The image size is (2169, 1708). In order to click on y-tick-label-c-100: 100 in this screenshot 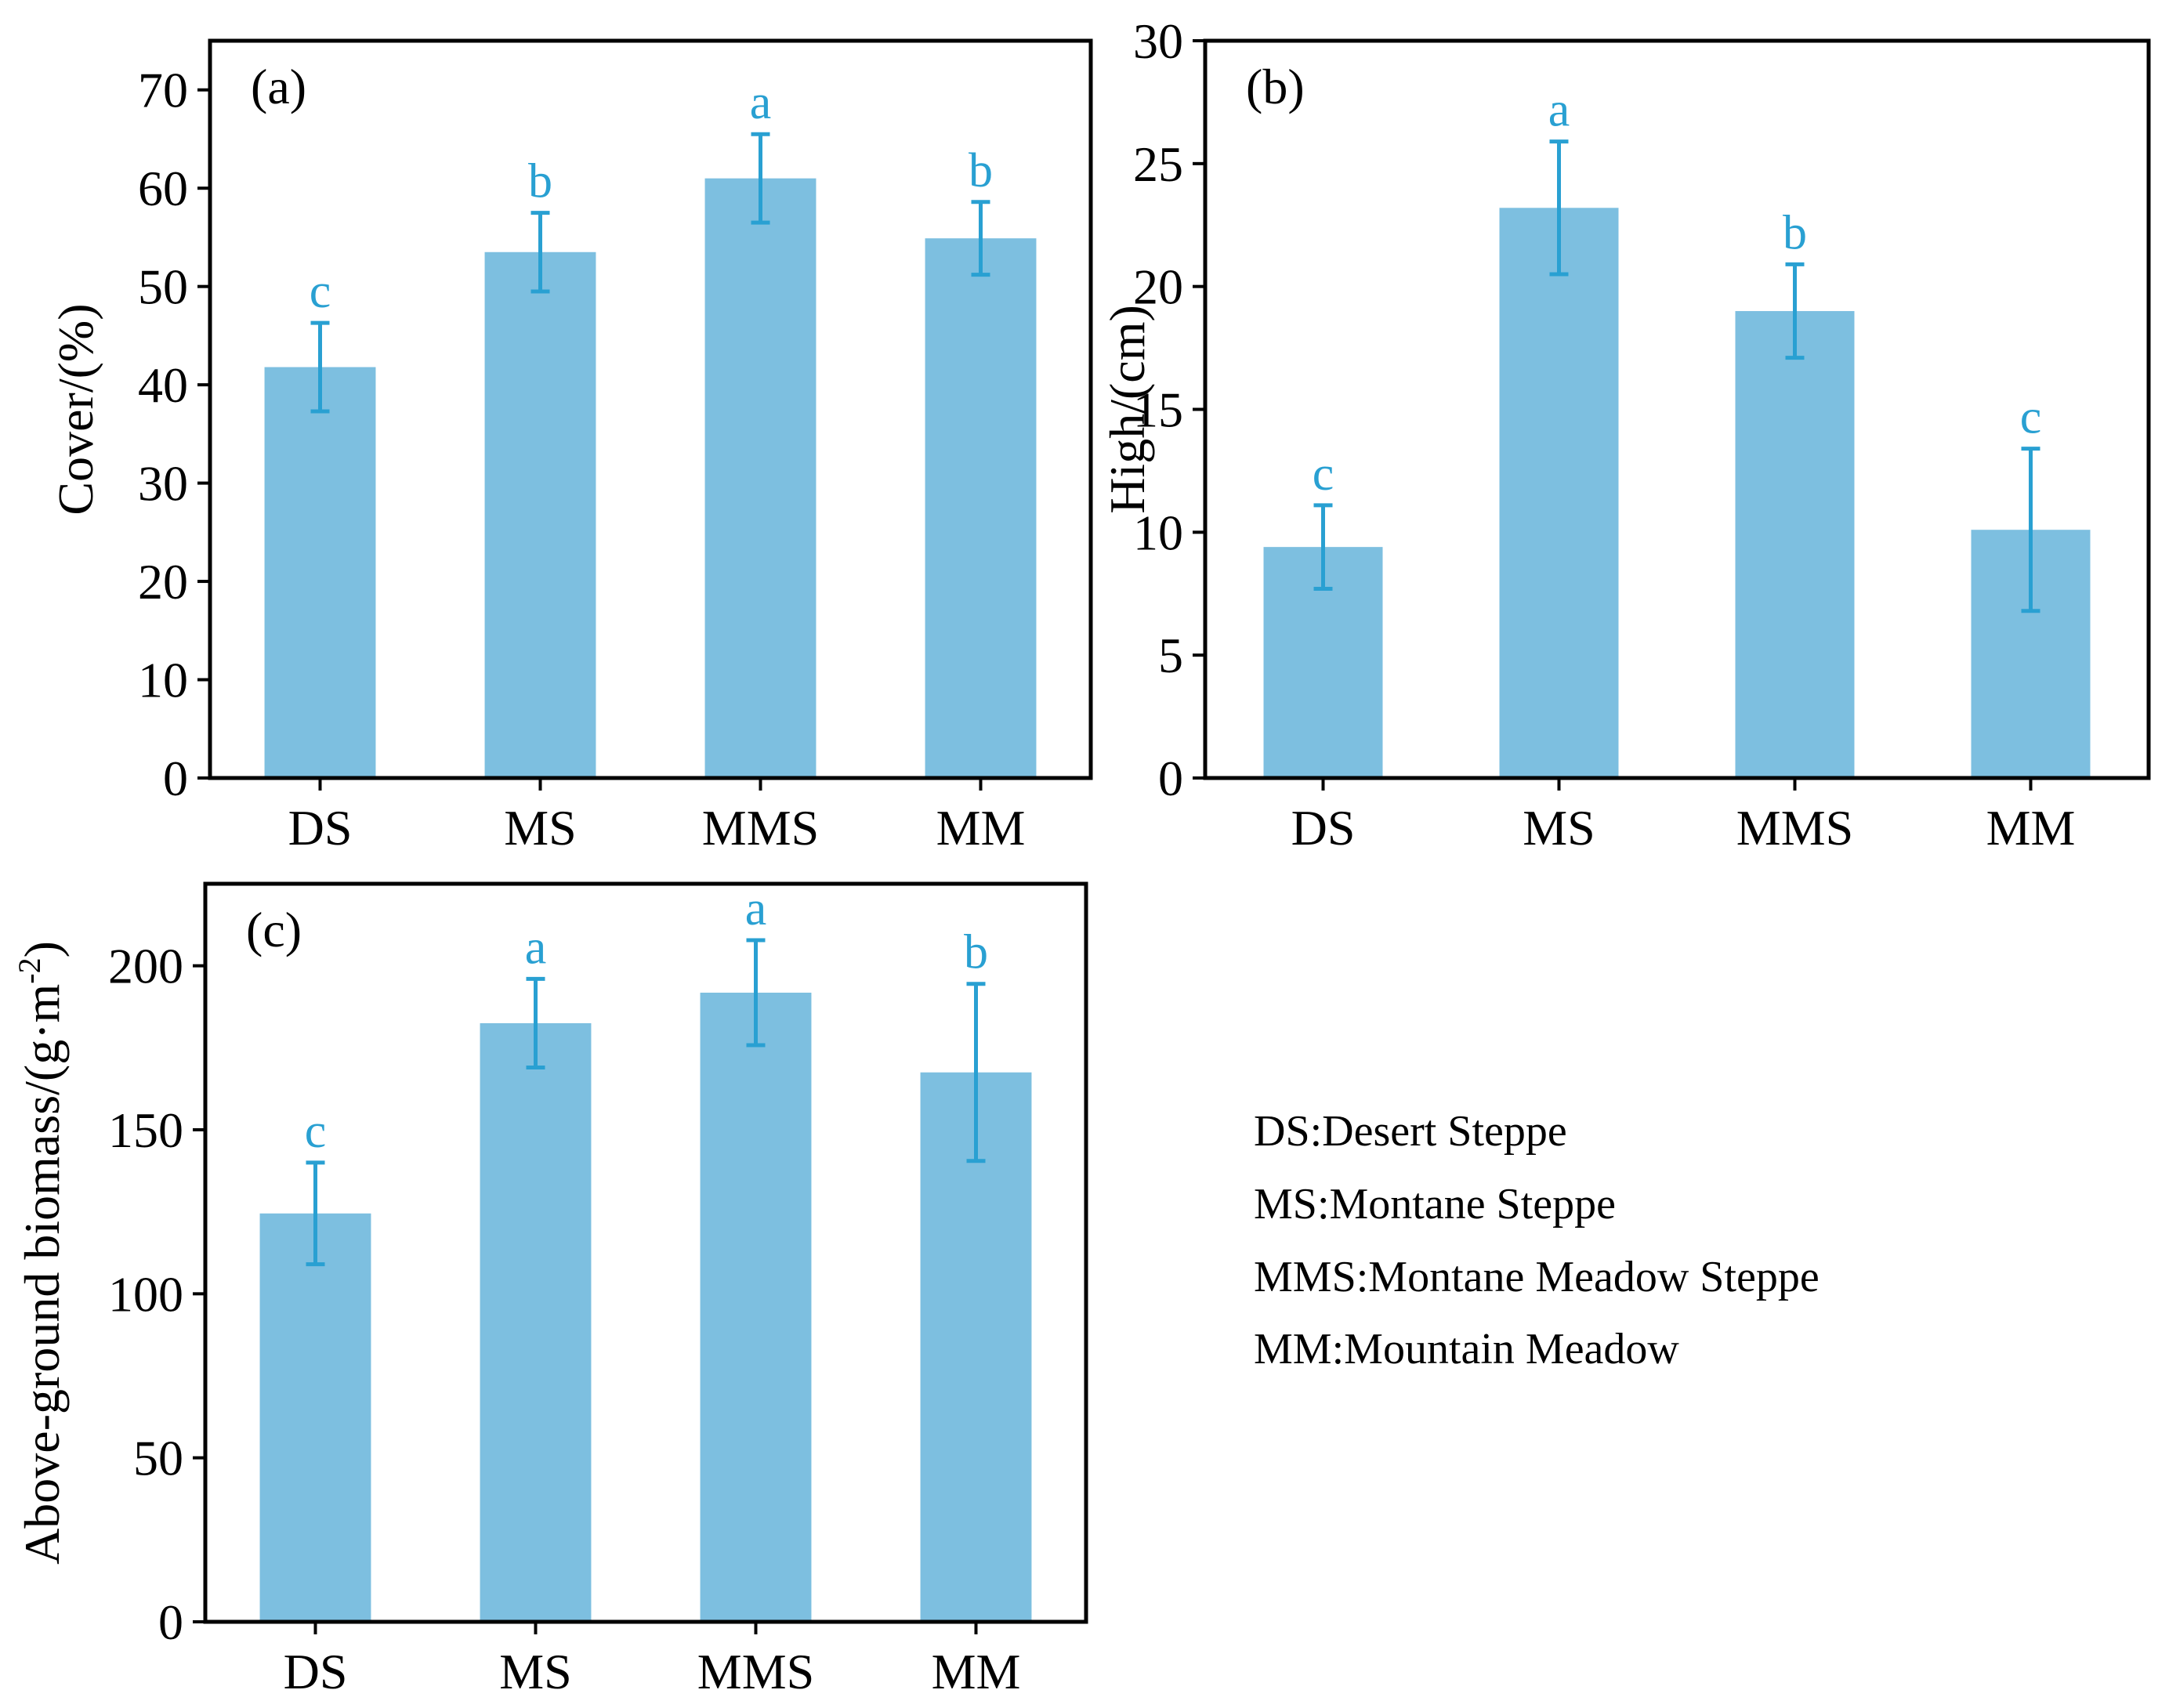, I will do `click(145, 1294)`.